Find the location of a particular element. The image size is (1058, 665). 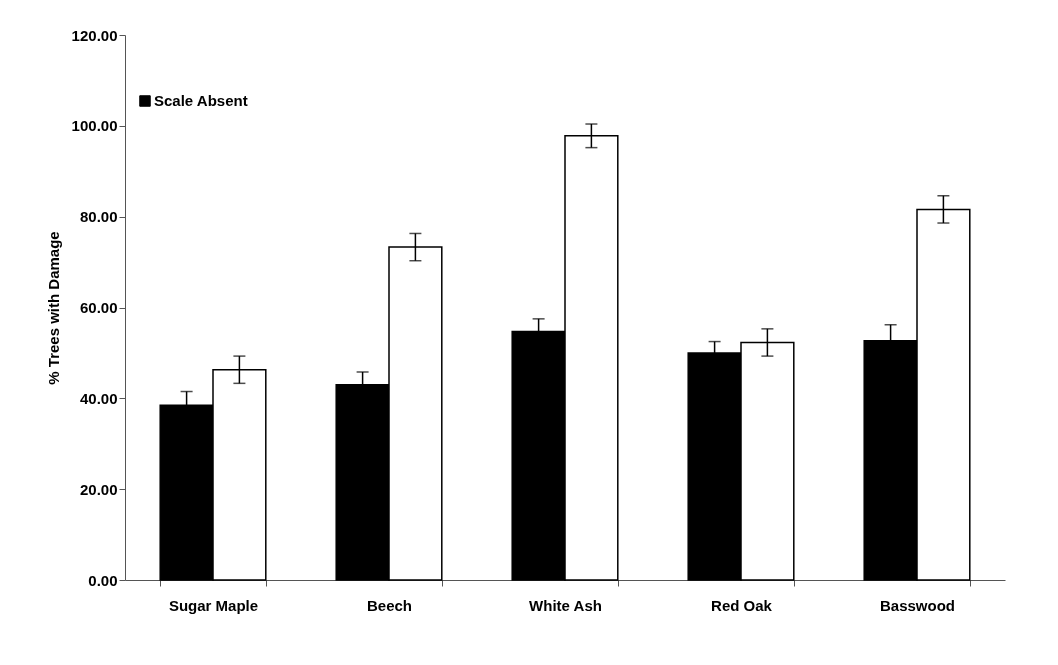

x-tick-label: Basswood is located at coordinates (917, 605).